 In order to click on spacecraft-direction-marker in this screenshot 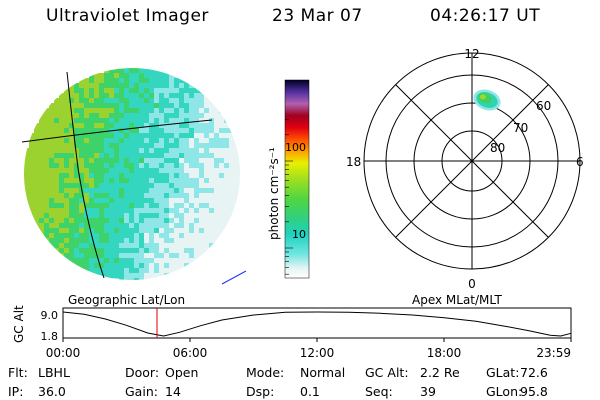, I will do `click(234, 277)`.